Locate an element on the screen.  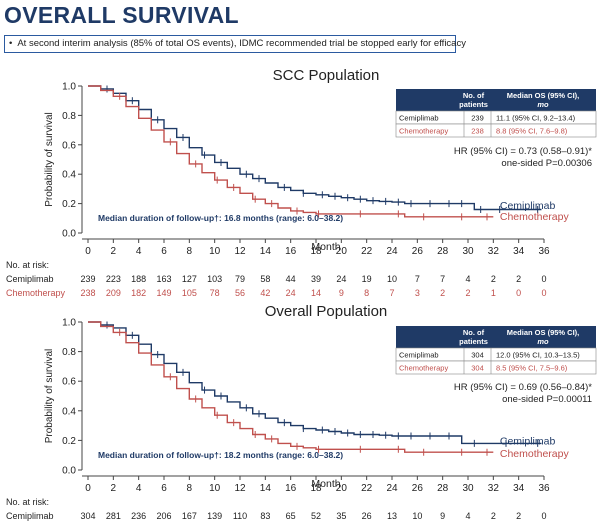
at-risk-value: 83 is located at coordinates (265, 516).